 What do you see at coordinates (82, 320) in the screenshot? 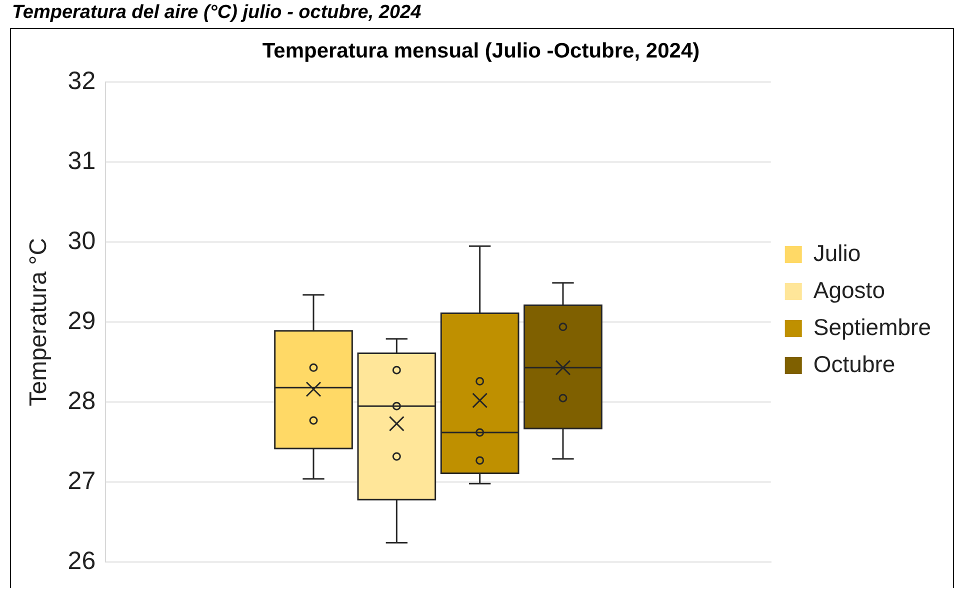
I see `y-tick-label: 29` at bounding box center [82, 320].